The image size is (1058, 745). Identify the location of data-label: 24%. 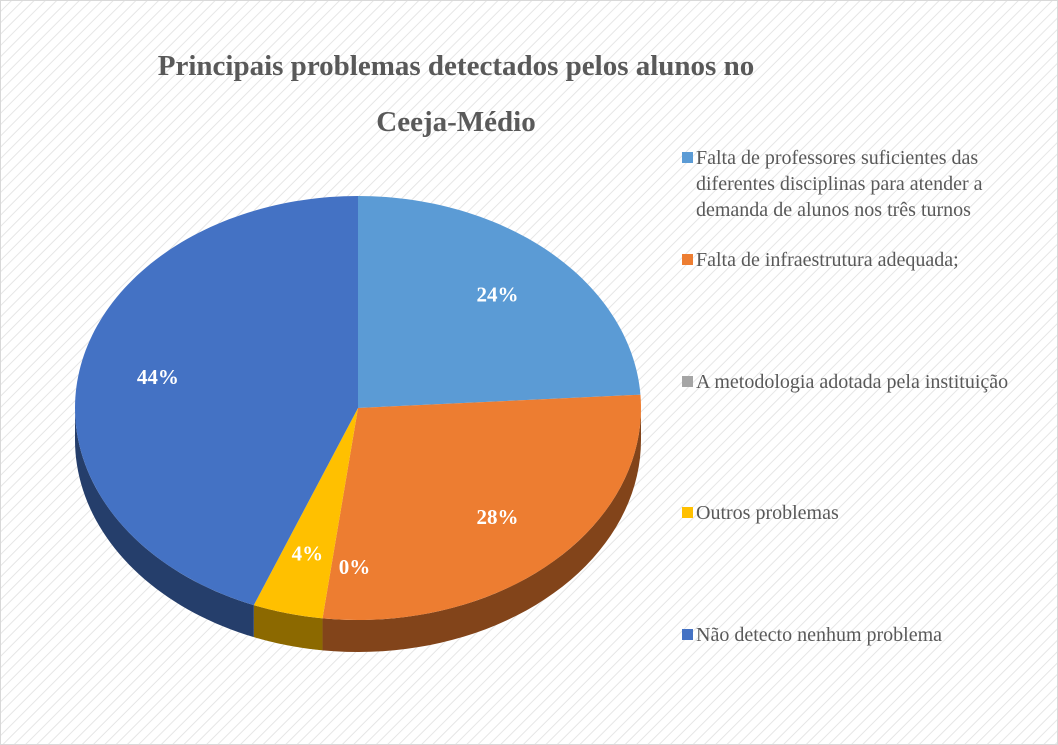
(497, 295).